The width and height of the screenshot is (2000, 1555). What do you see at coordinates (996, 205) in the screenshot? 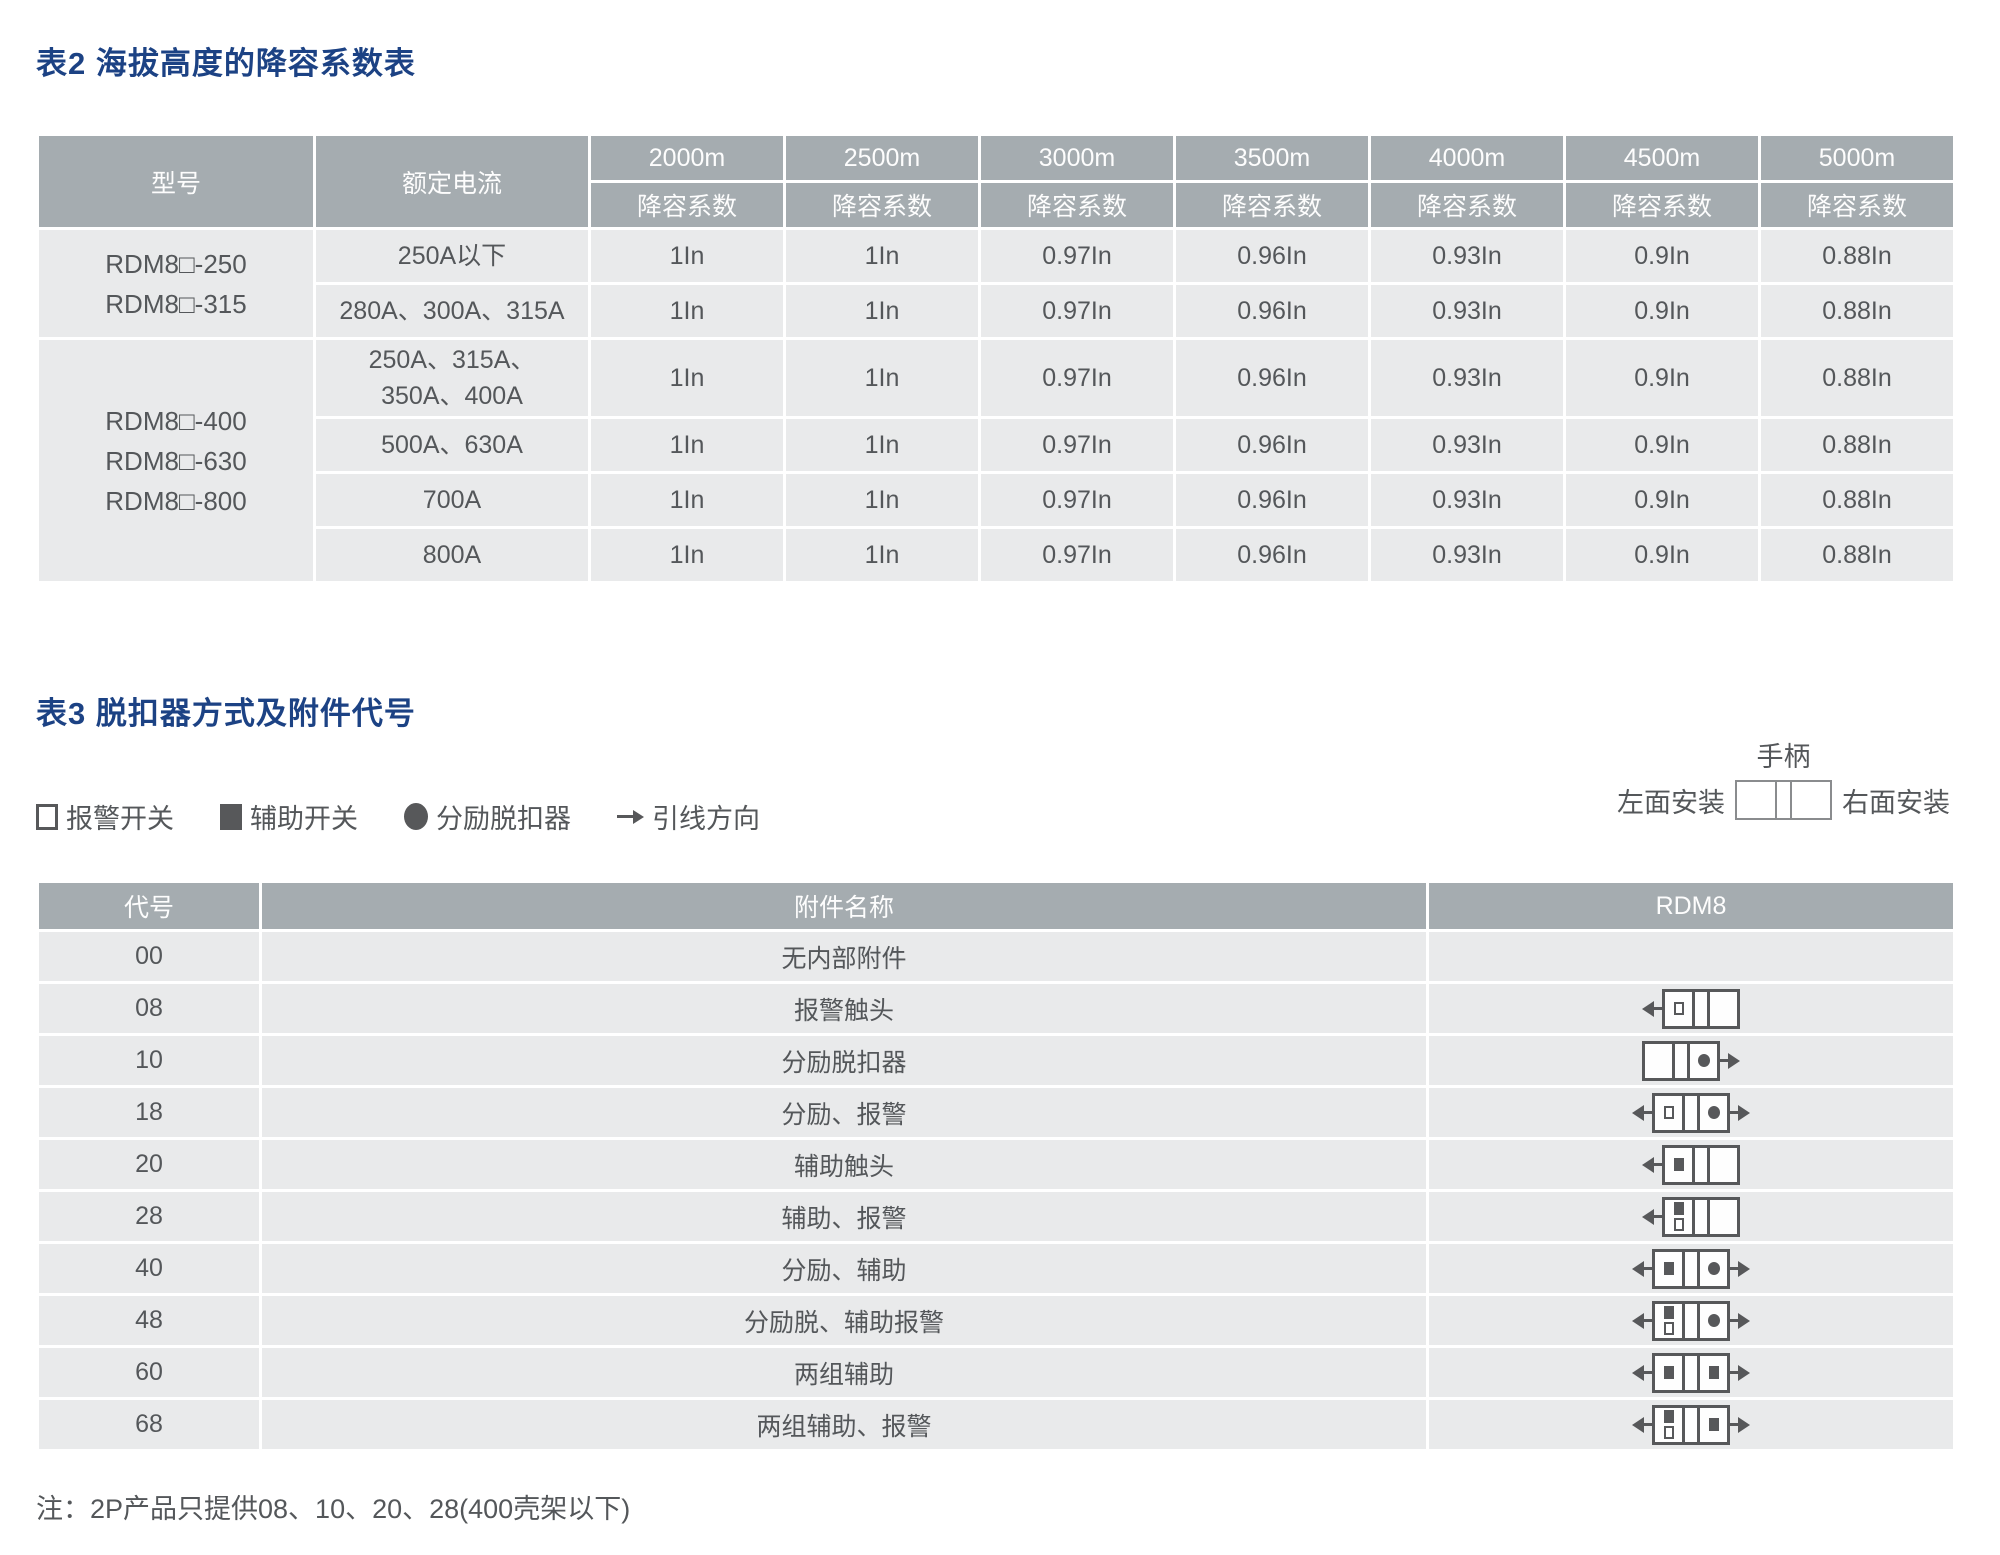
I see `header-subrow: 降容系数 降容系数 降容系数 降容系数 降容系数 降容系数 降容系数` at bounding box center [996, 205].